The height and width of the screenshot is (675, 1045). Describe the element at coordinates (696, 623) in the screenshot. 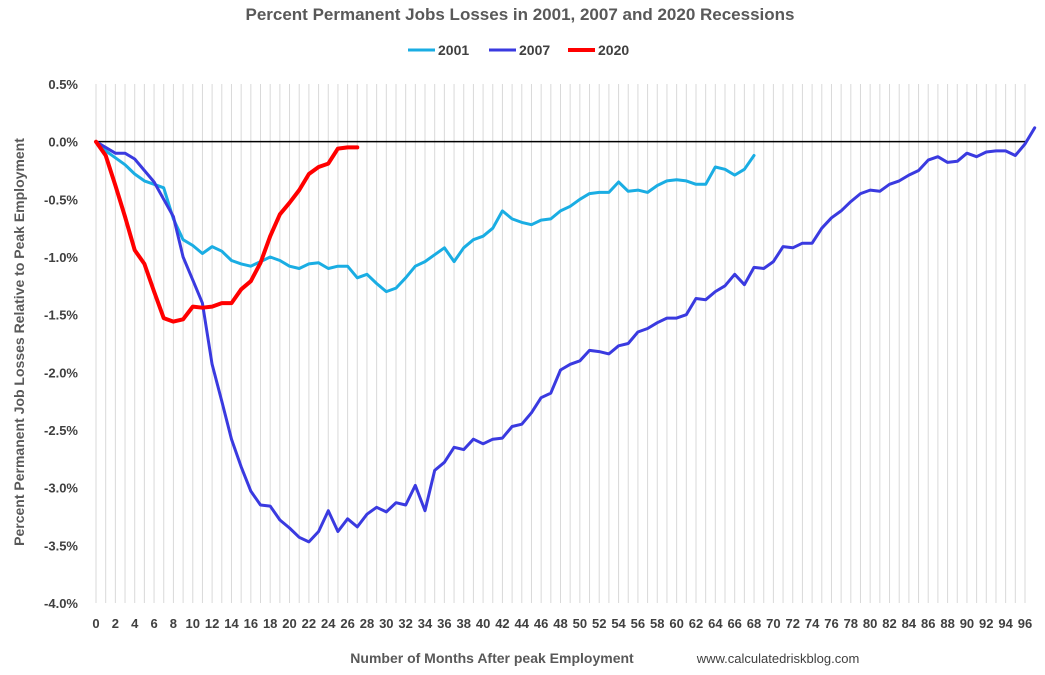

I see `x-tick-label: 62` at that location.